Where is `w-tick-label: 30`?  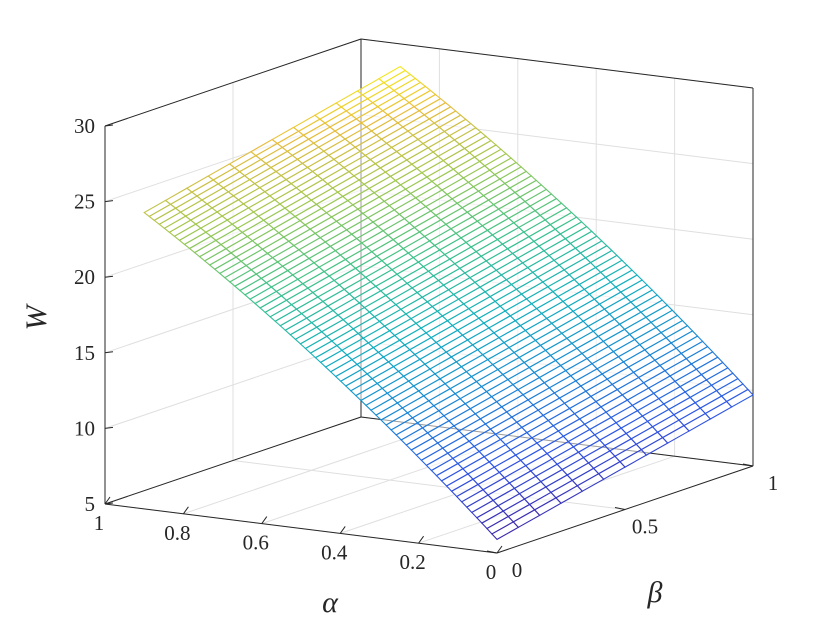
w-tick-label: 30 is located at coordinates (84, 126).